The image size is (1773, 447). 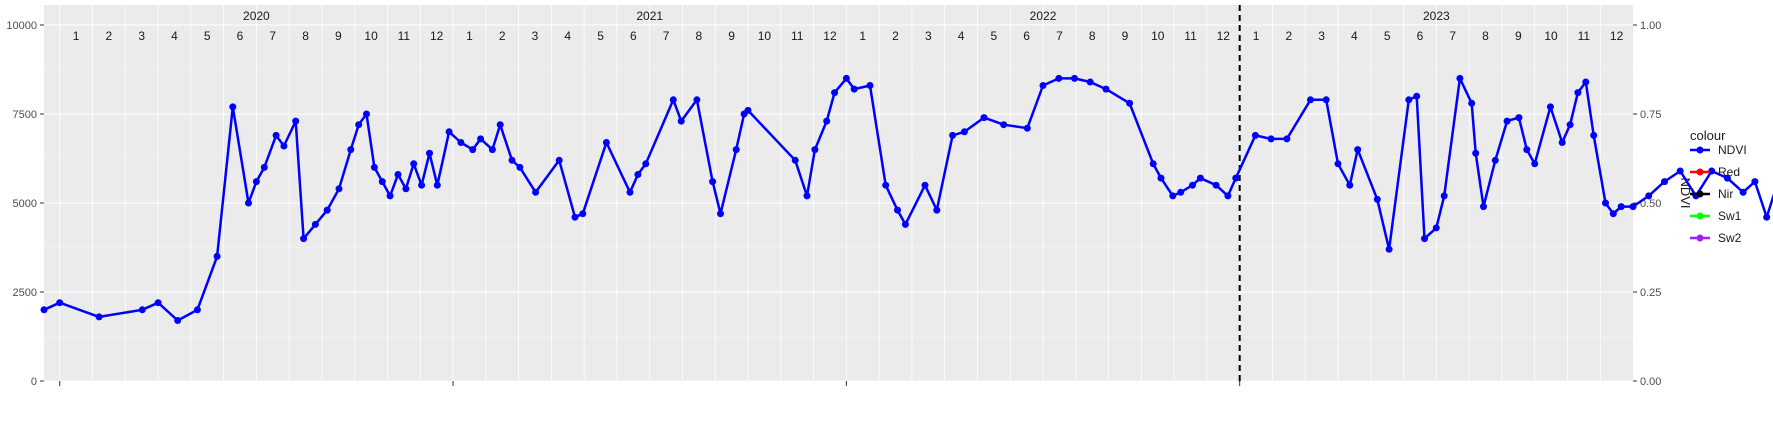 I want to click on month-label: 8, so click(x=1485, y=36).